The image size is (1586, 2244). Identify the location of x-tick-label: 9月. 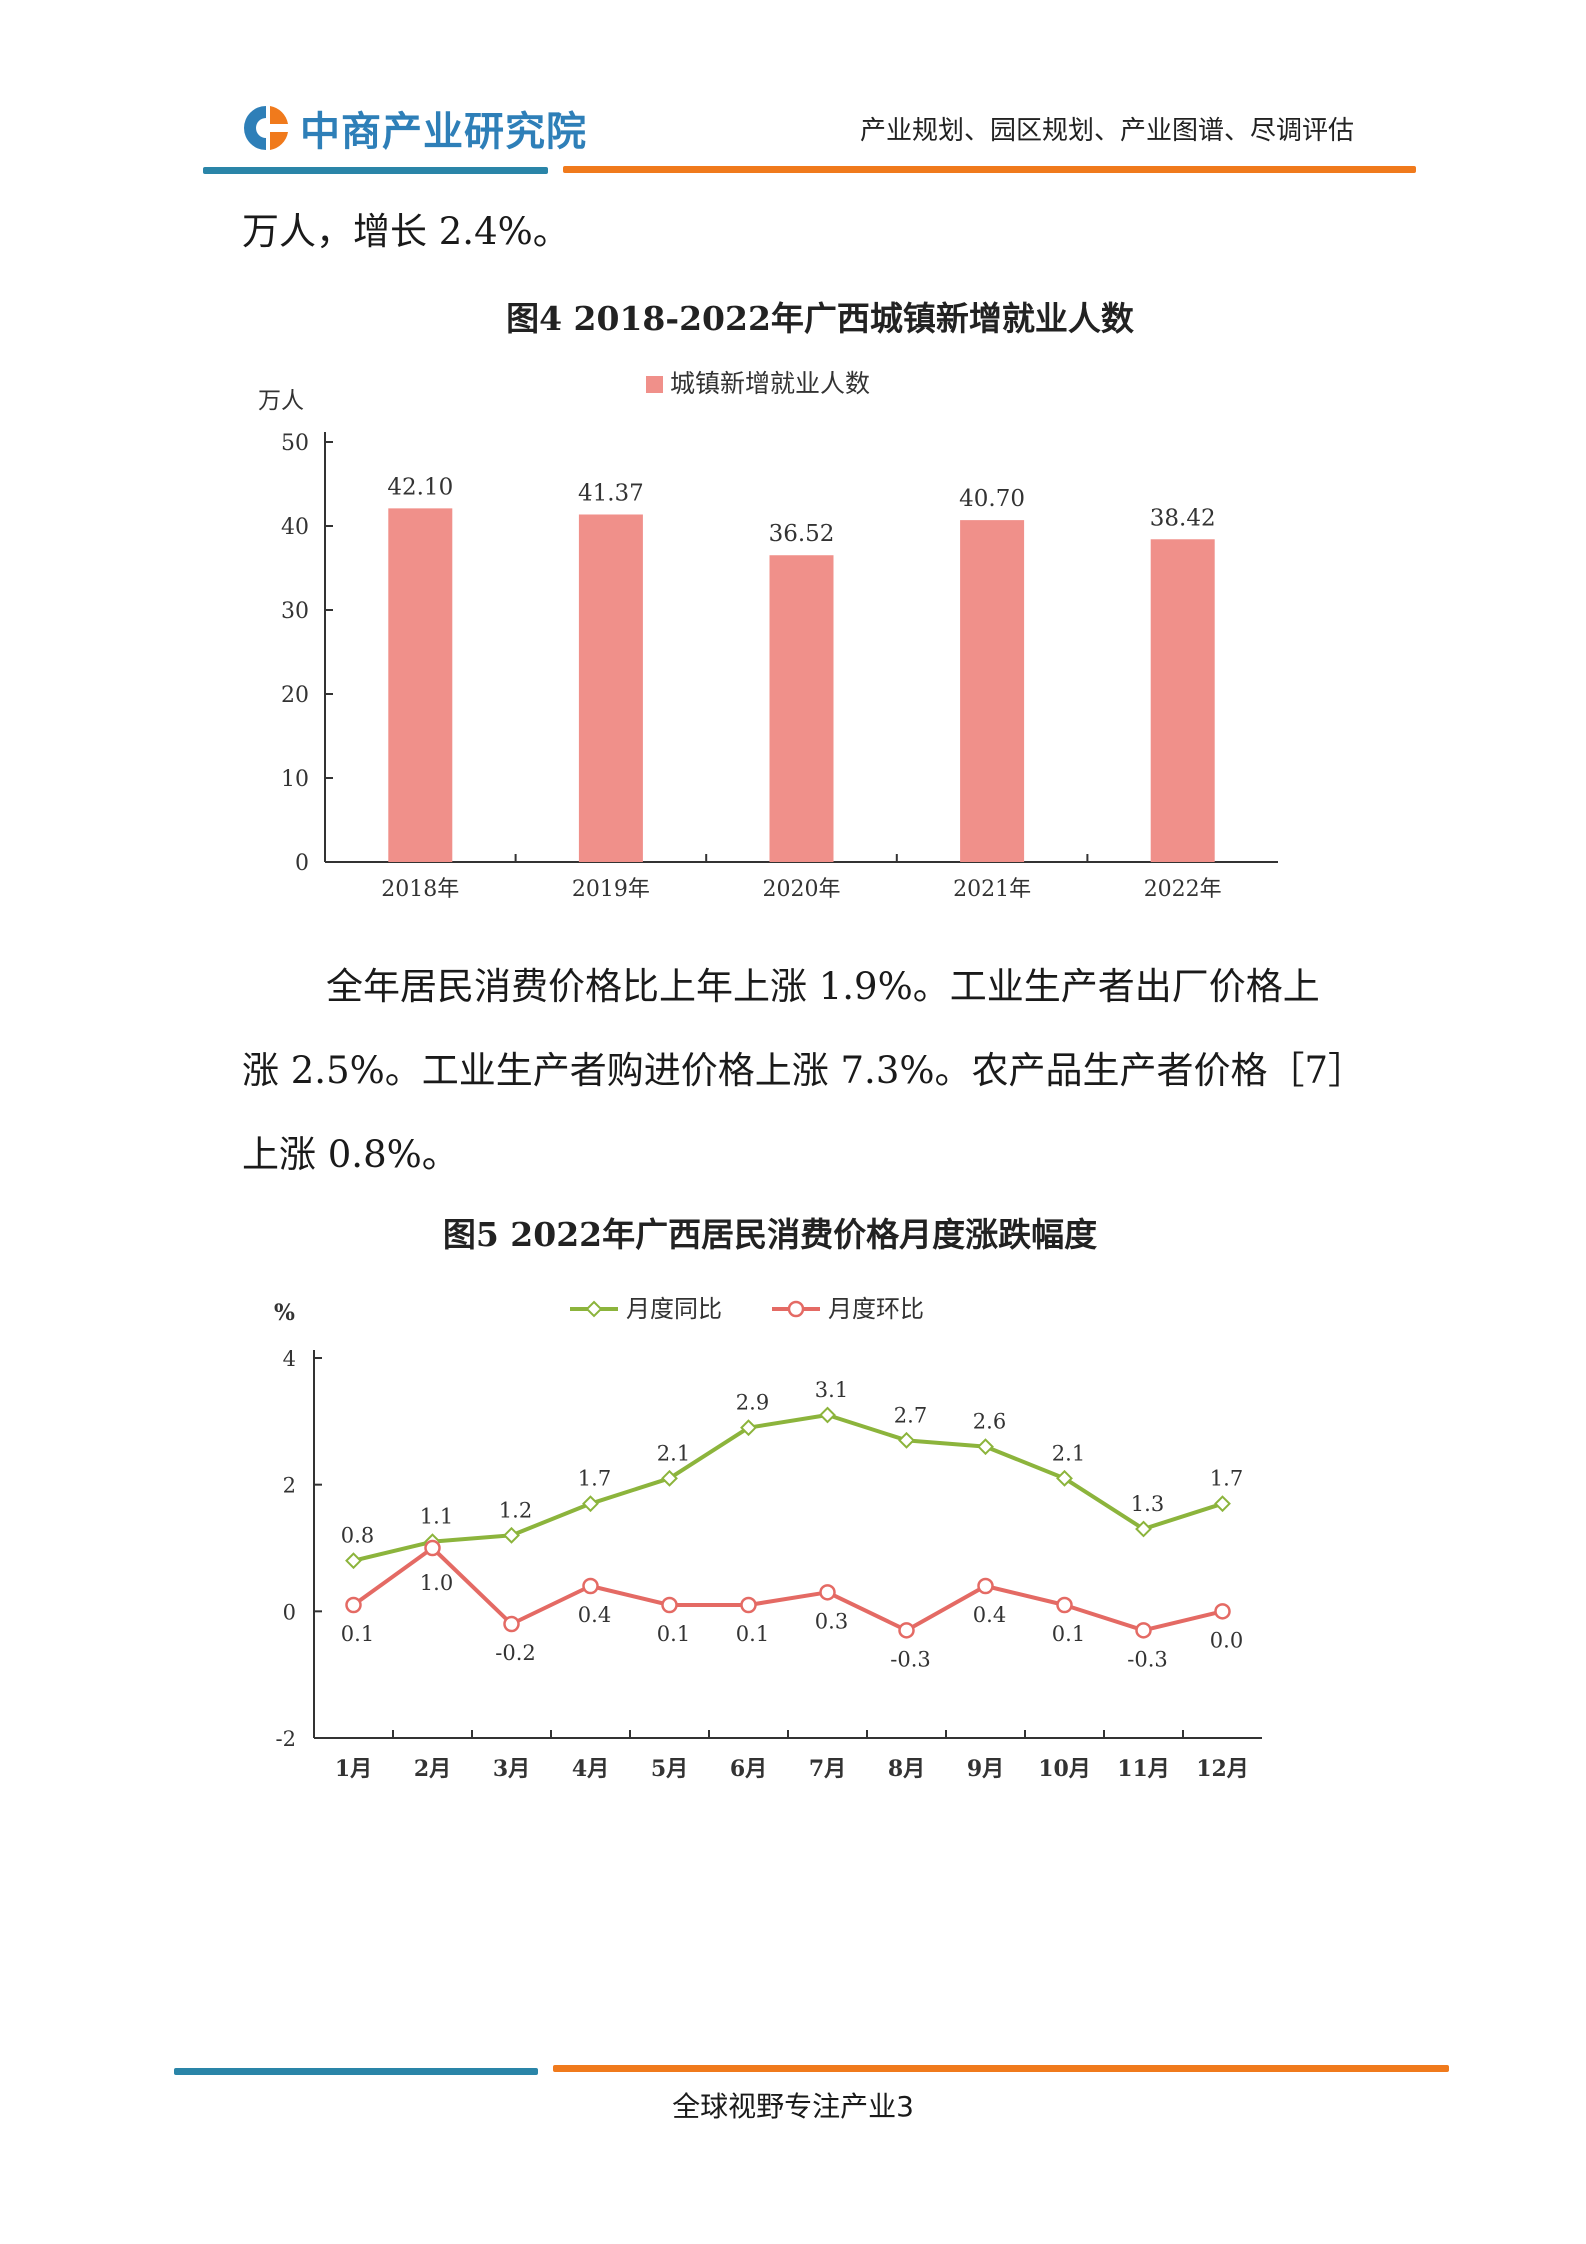
(985, 1769).